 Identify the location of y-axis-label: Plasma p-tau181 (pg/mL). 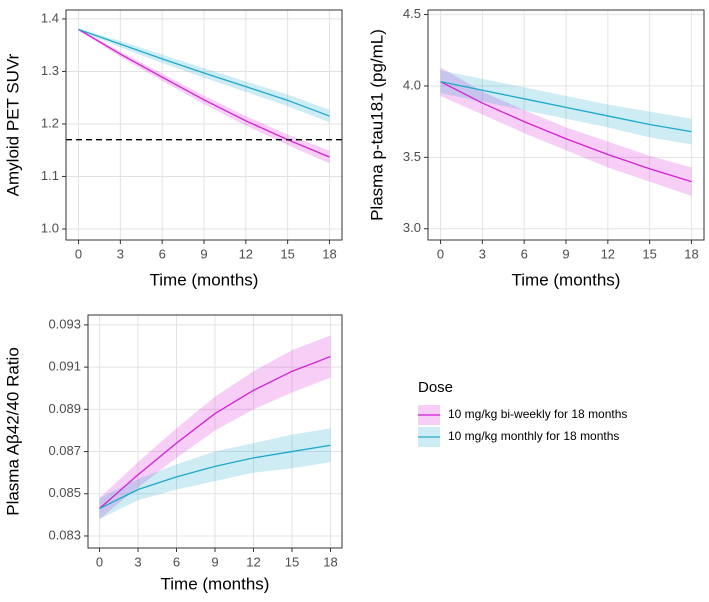
(376, 125).